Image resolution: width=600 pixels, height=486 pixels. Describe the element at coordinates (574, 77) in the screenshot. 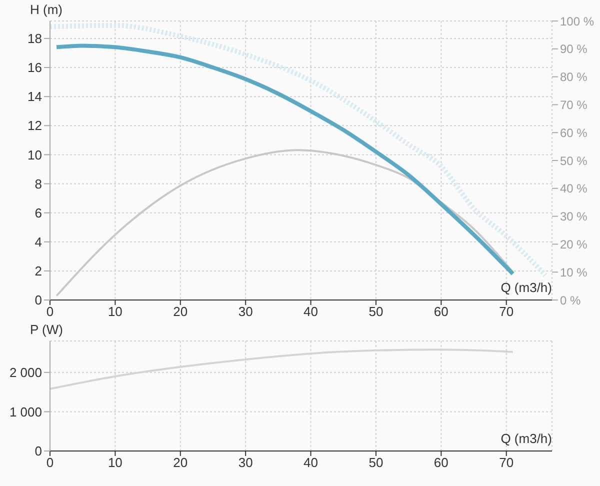

I see `y2-tick-label: 80 %` at that location.